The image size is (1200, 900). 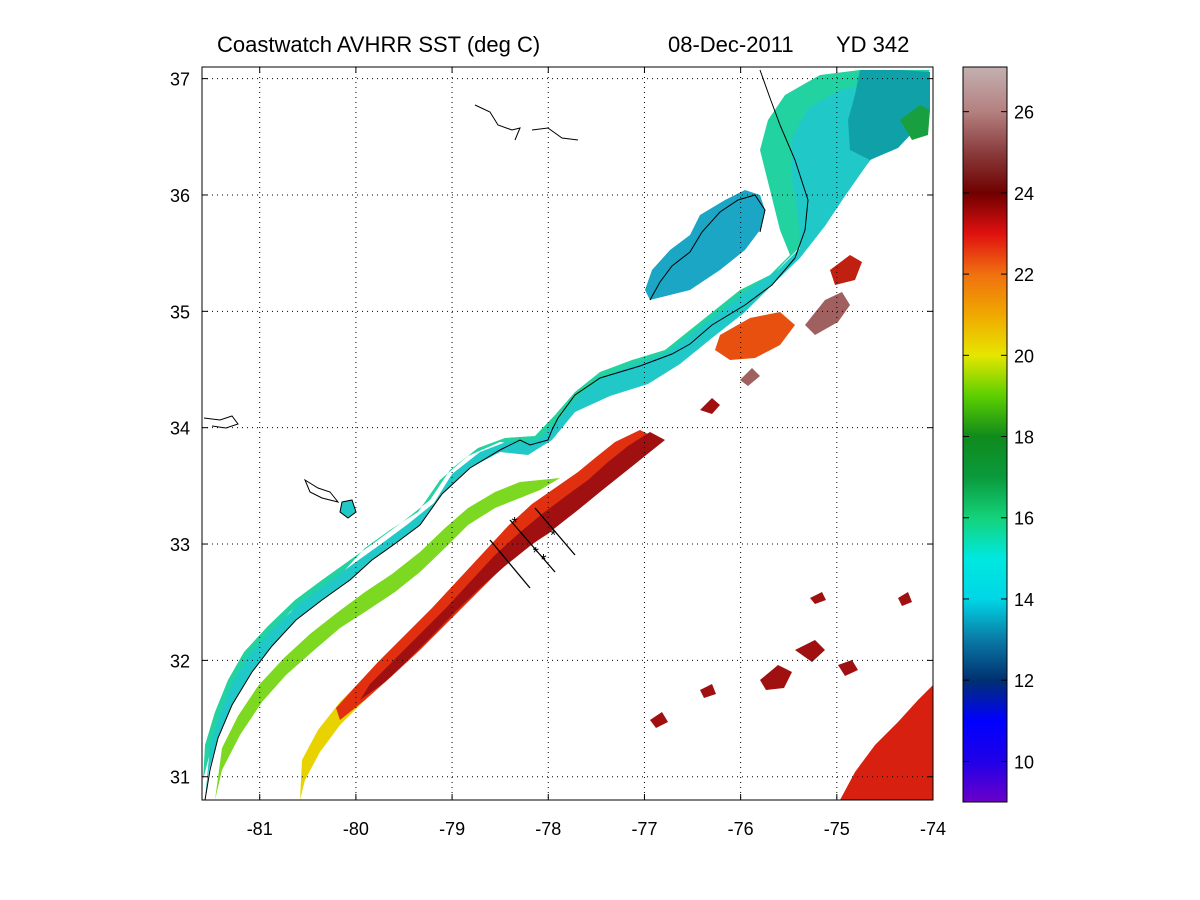 I want to click on figure-title: Coastwatch AVHRR SST (deg C), so click(x=378, y=44).